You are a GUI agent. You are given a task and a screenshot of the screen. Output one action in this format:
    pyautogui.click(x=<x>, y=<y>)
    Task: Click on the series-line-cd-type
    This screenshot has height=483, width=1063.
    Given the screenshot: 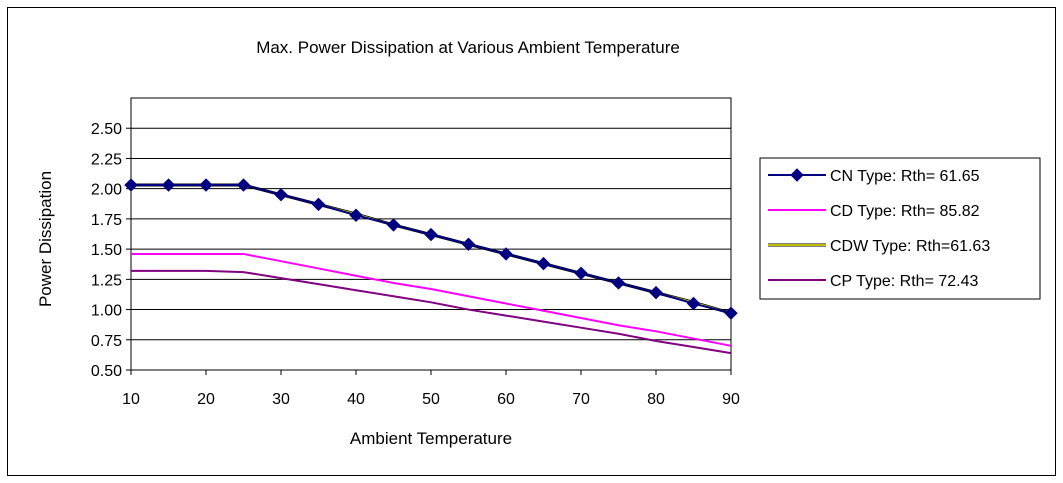 What is the action you would take?
    pyautogui.click(x=431, y=299)
    